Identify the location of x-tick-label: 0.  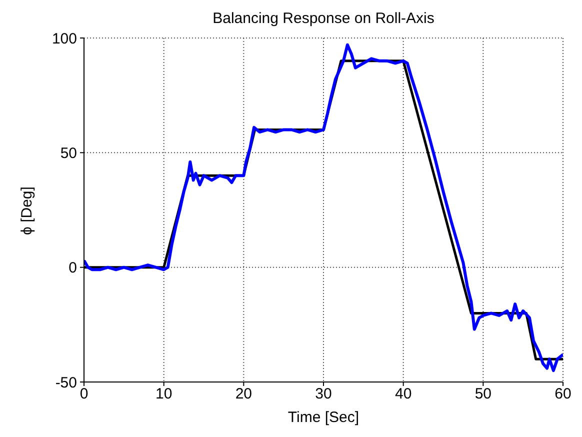
(84, 394).